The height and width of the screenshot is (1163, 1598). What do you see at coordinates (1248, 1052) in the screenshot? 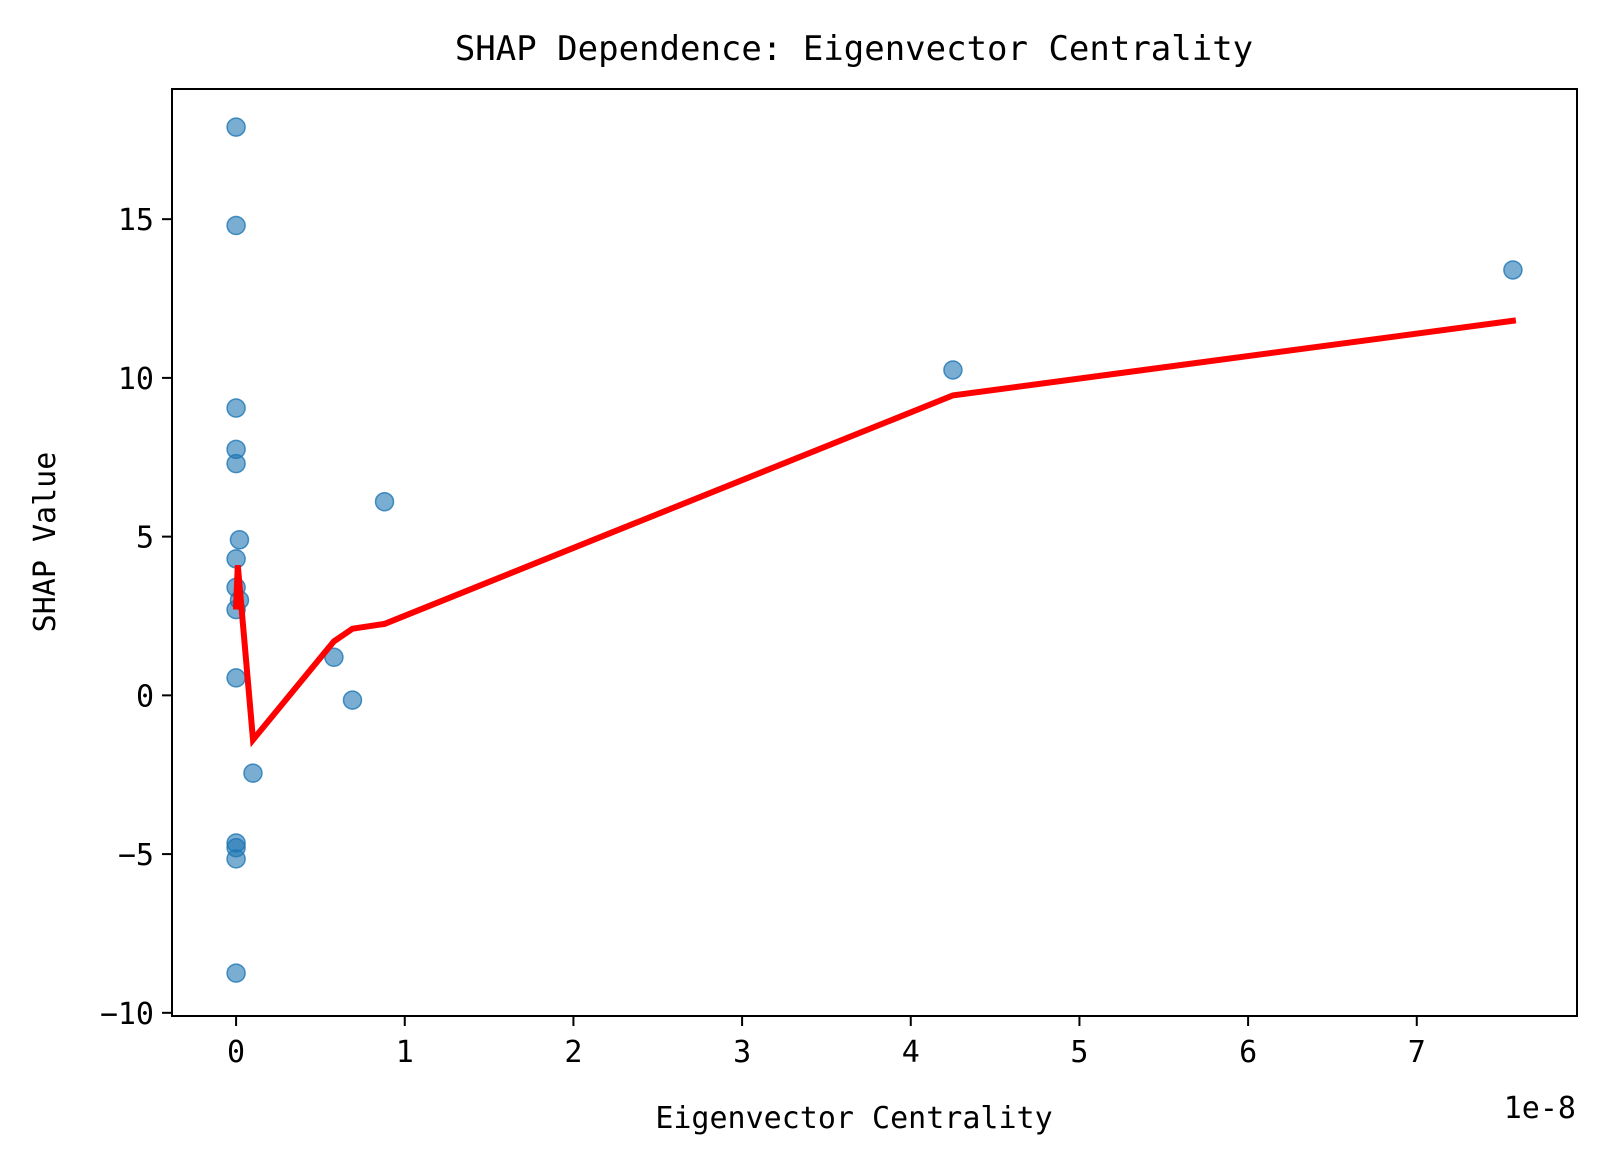
I see `x-tick-label: 6` at bounding box center [1248, 1052].